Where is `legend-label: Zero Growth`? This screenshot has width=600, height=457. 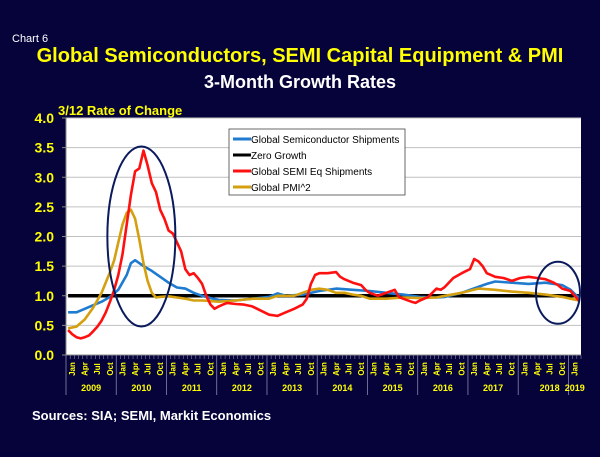
legend-label: Zero Growth is located at coordinates (279, 156).